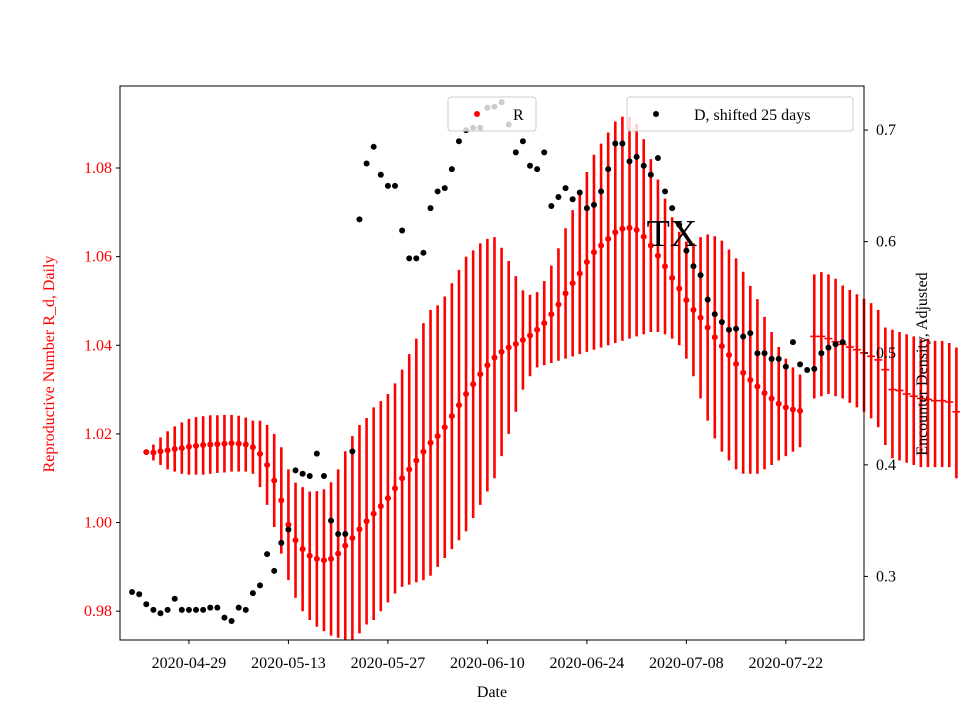 Image resolution: width=960 pixels, height=720 pixels. What do you see at coordinates (98, 434) in the screenshot?
I see `left-tick-label: 1.02` at bounding box center [98, 434].